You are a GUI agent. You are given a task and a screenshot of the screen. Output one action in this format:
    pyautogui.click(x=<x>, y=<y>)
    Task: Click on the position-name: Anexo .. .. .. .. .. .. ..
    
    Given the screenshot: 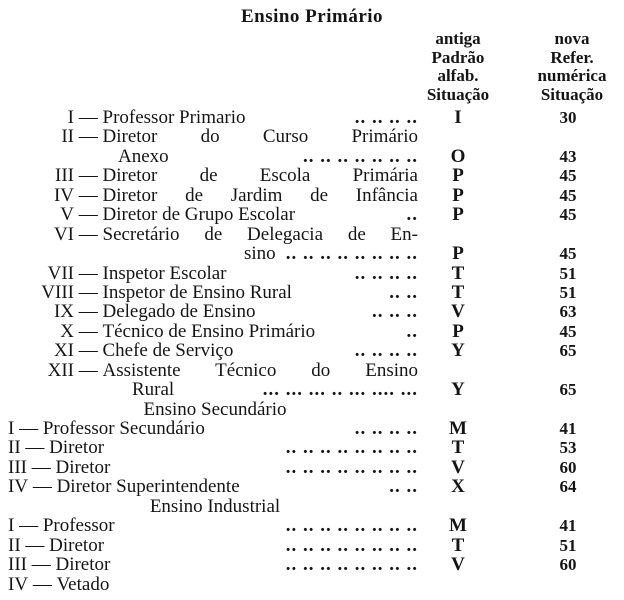 What is the action you would take?
    pyautogui.click(x=213, y=156)
    